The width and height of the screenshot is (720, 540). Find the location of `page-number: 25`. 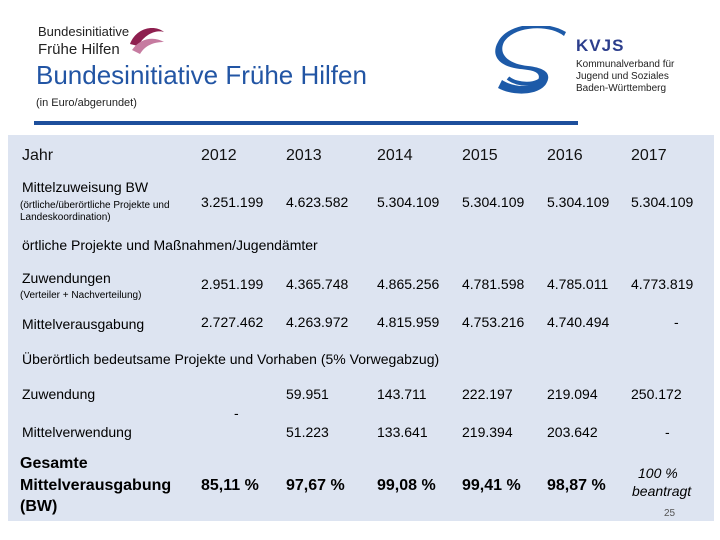

page-number: 25 is located at coordinates (670, 513).